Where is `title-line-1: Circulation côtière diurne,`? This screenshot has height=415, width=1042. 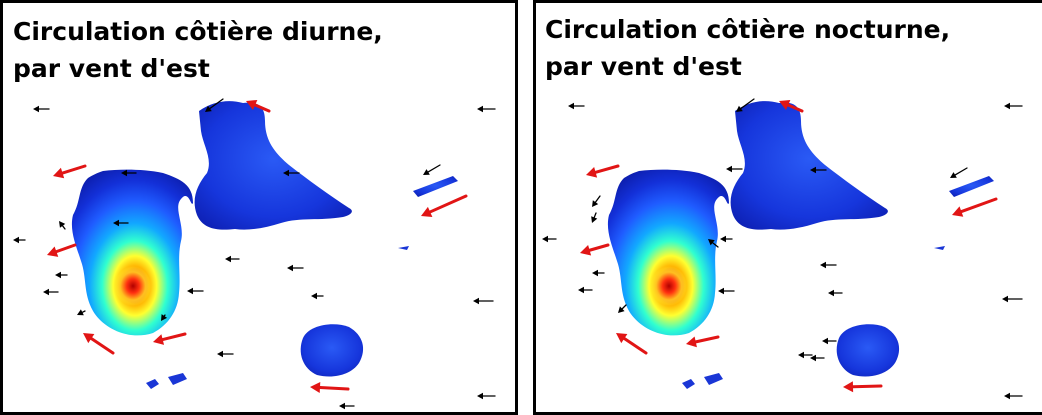 title-line-1: Circulation côtière diurne, is located at coordinates (198, 31).